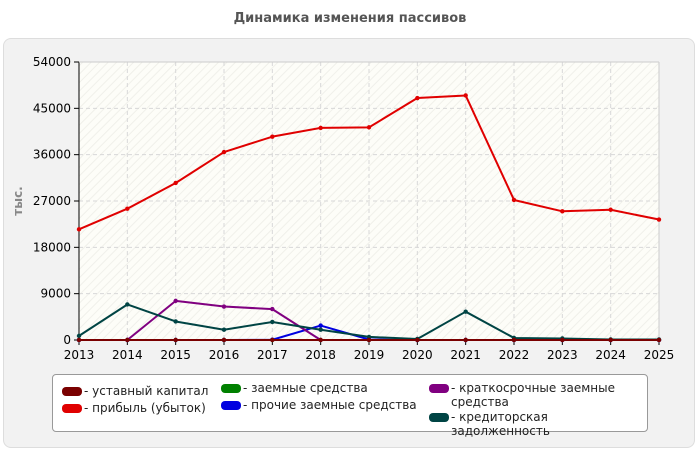 This screenshot has width=700, height=450. I want to click on y-tick-label: 36000, so click(52, 155).